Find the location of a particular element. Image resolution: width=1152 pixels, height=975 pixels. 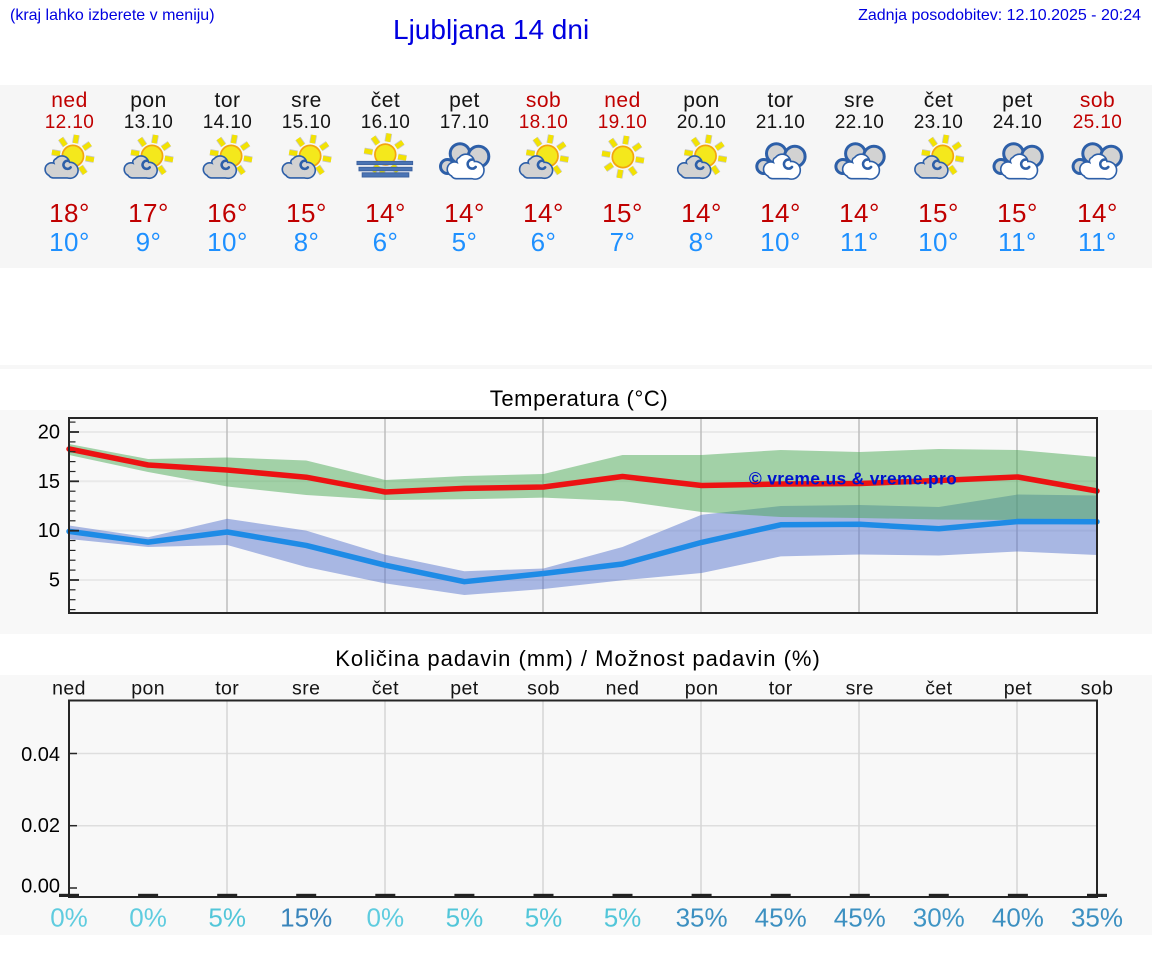

svg-text: 5 is located at coordinates (54, 581).